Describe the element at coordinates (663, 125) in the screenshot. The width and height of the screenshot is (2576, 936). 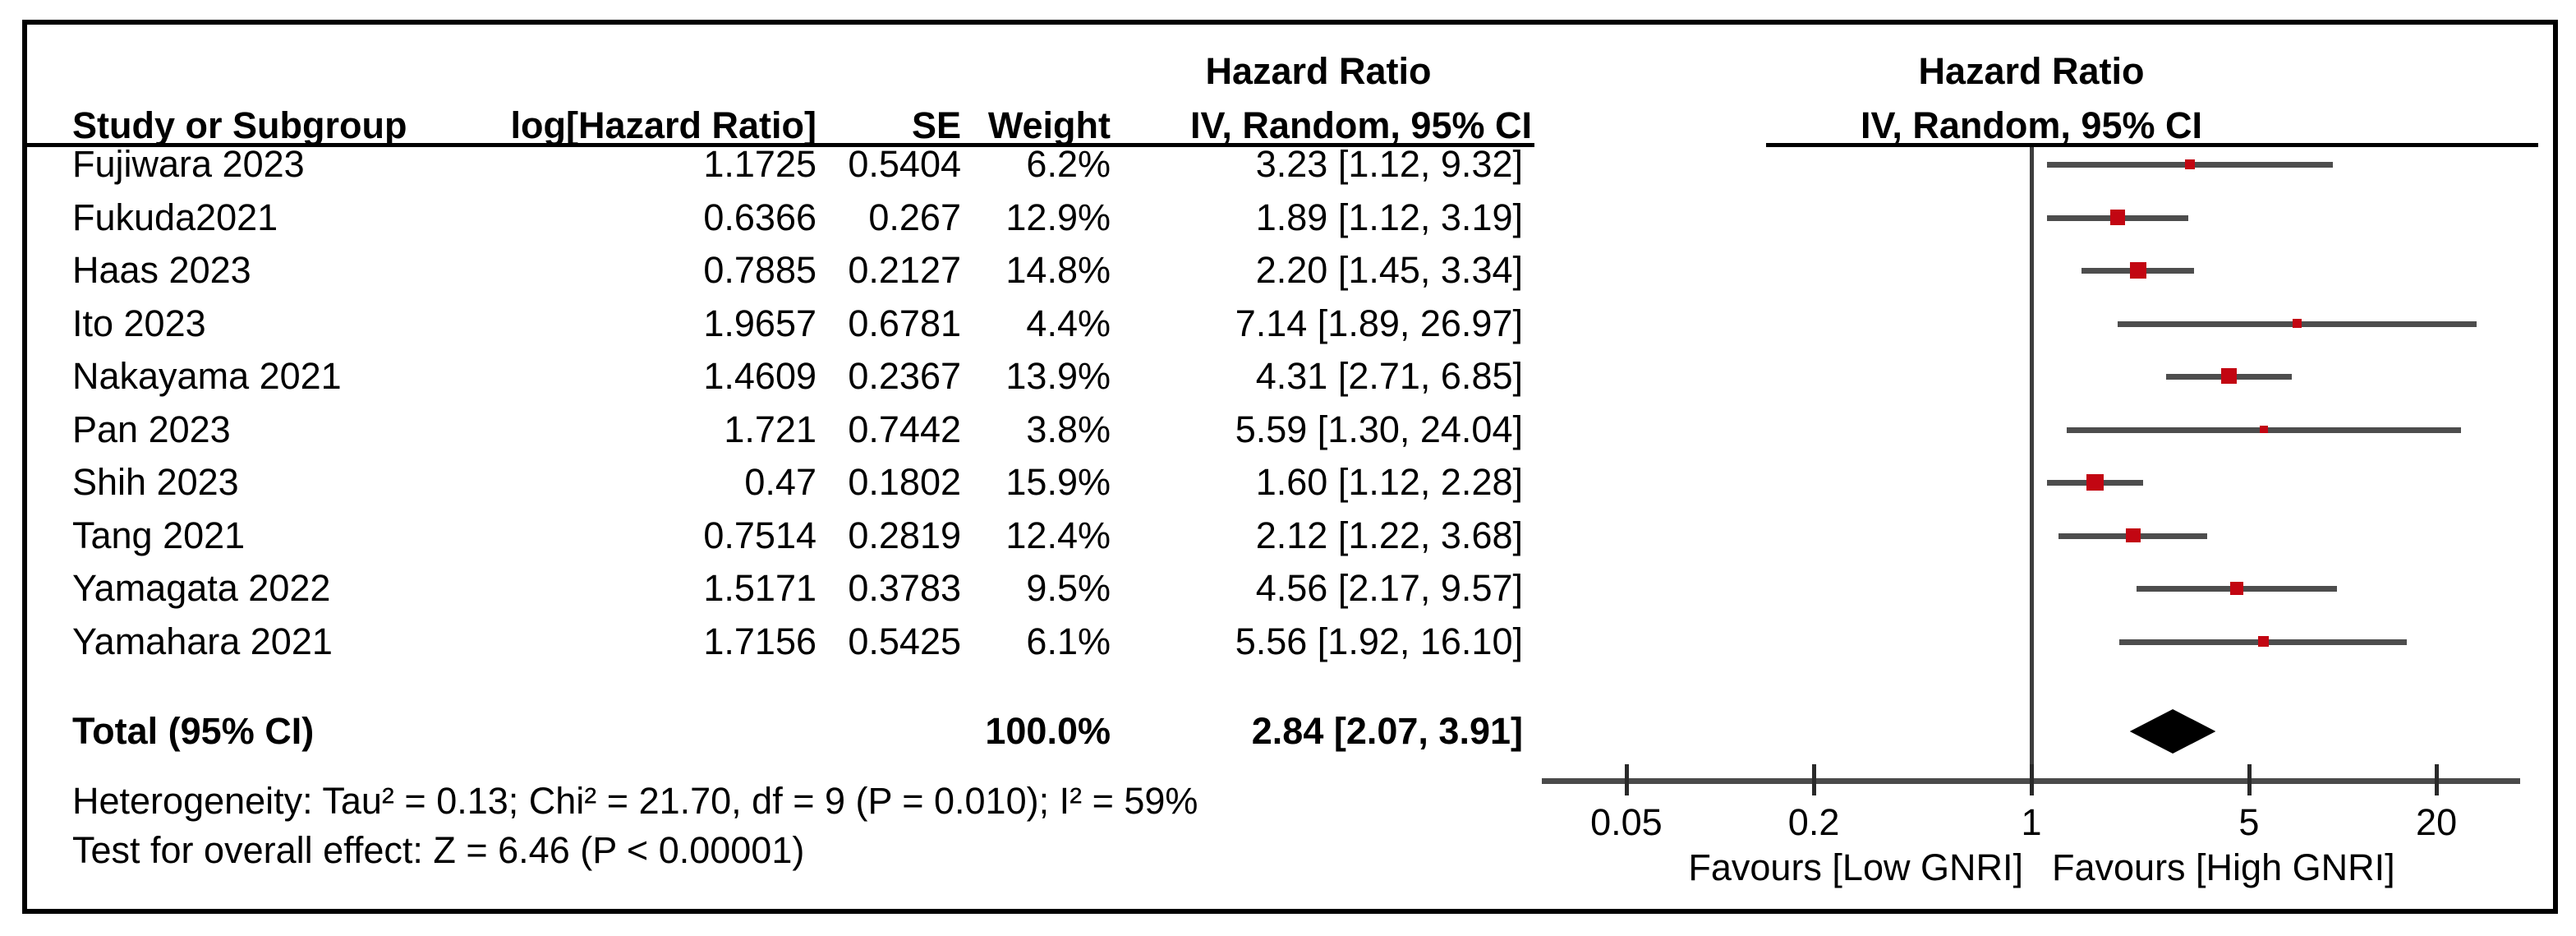
I see `column-header-loghr: log[Hazard Ratio]` at that location.